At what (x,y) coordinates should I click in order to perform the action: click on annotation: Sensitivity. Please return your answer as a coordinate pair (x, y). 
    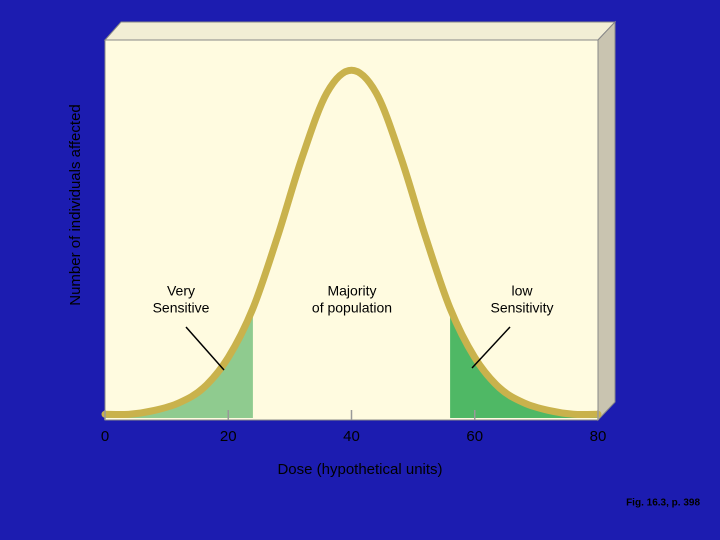
    Looking at the image, I should click on (521, 308).